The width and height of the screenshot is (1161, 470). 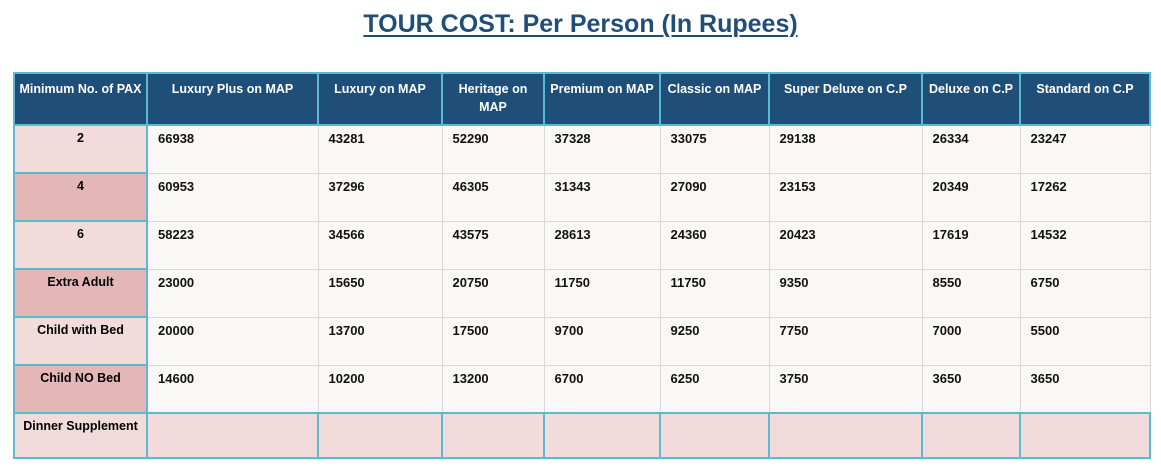 I want to click on data-cell: 20349, so click(x=971, y=197).